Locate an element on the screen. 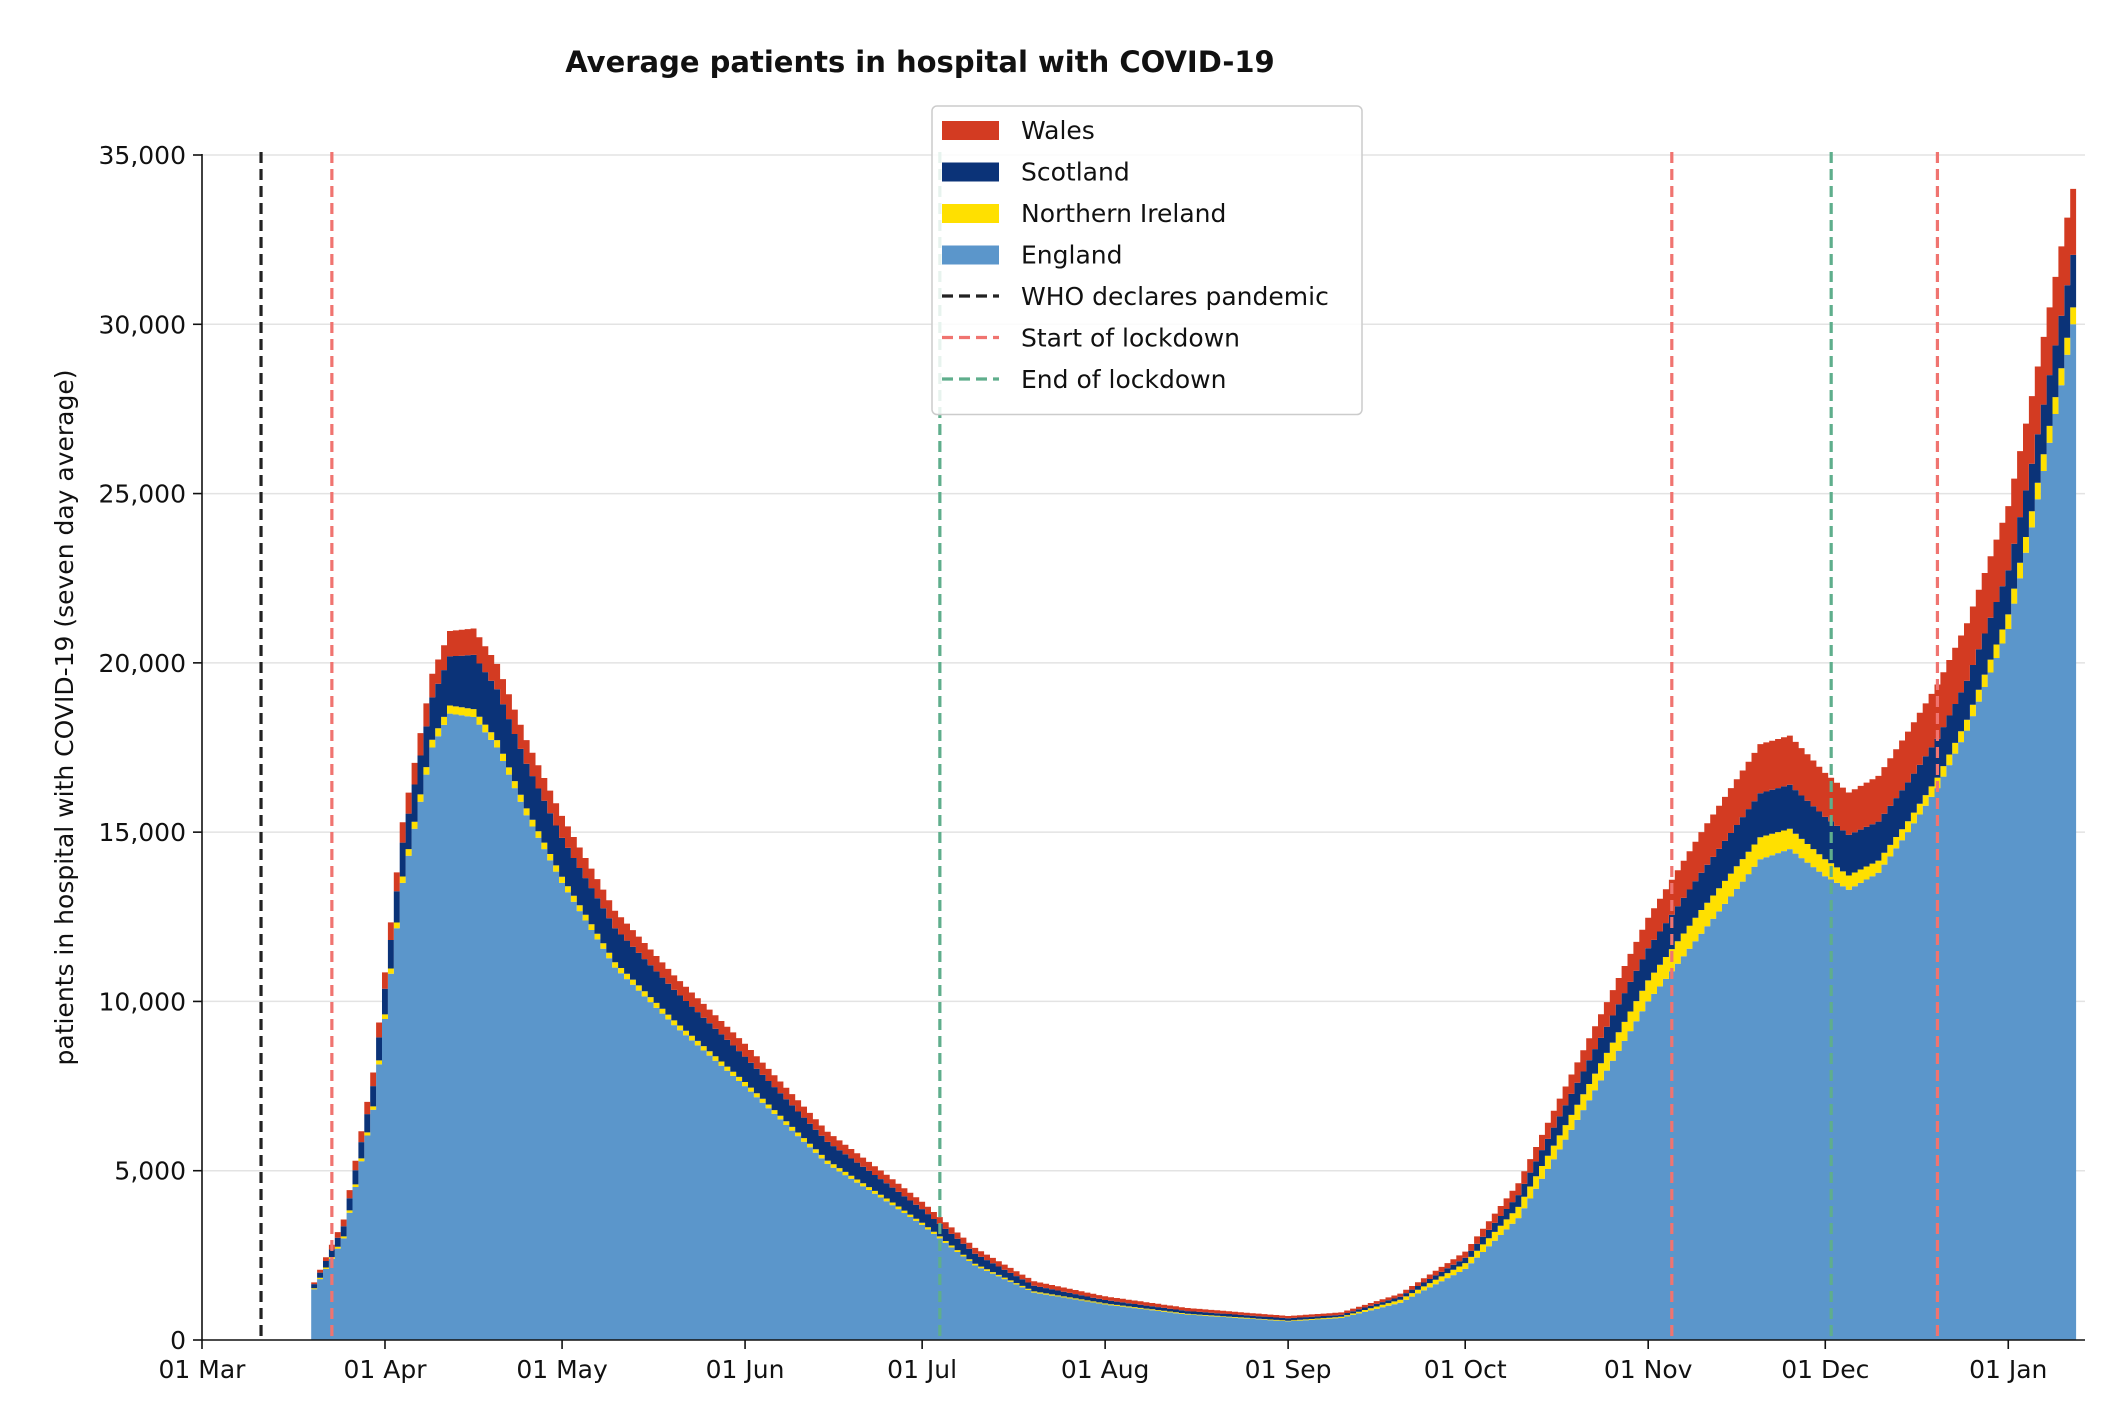 The image size is (2113, 1420). x-tick-label: 01 Apr is located at coordinates (385, 1369).